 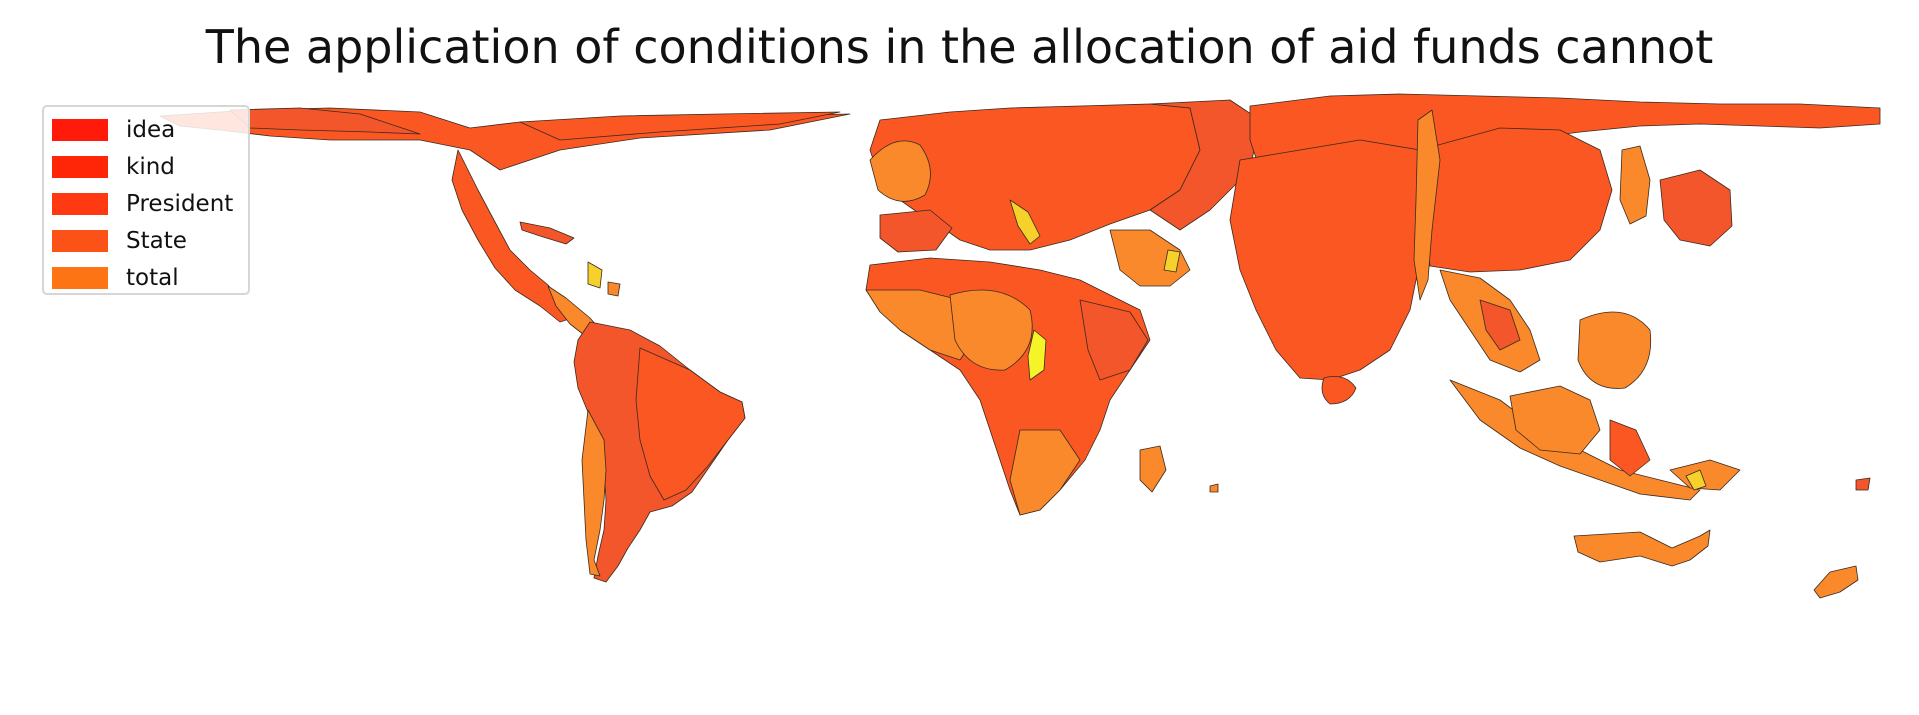 What do you see at coordinates (1172, 261) in the screenshot?
I see `region-arabia-yellow` at bounding box center [1172, 261].